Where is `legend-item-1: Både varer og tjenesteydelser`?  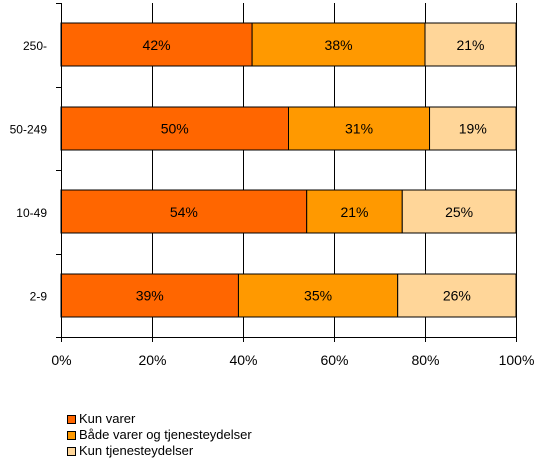 legend-item-1: Både varer og tjenesteydelser is located at coordinates (159, 435).